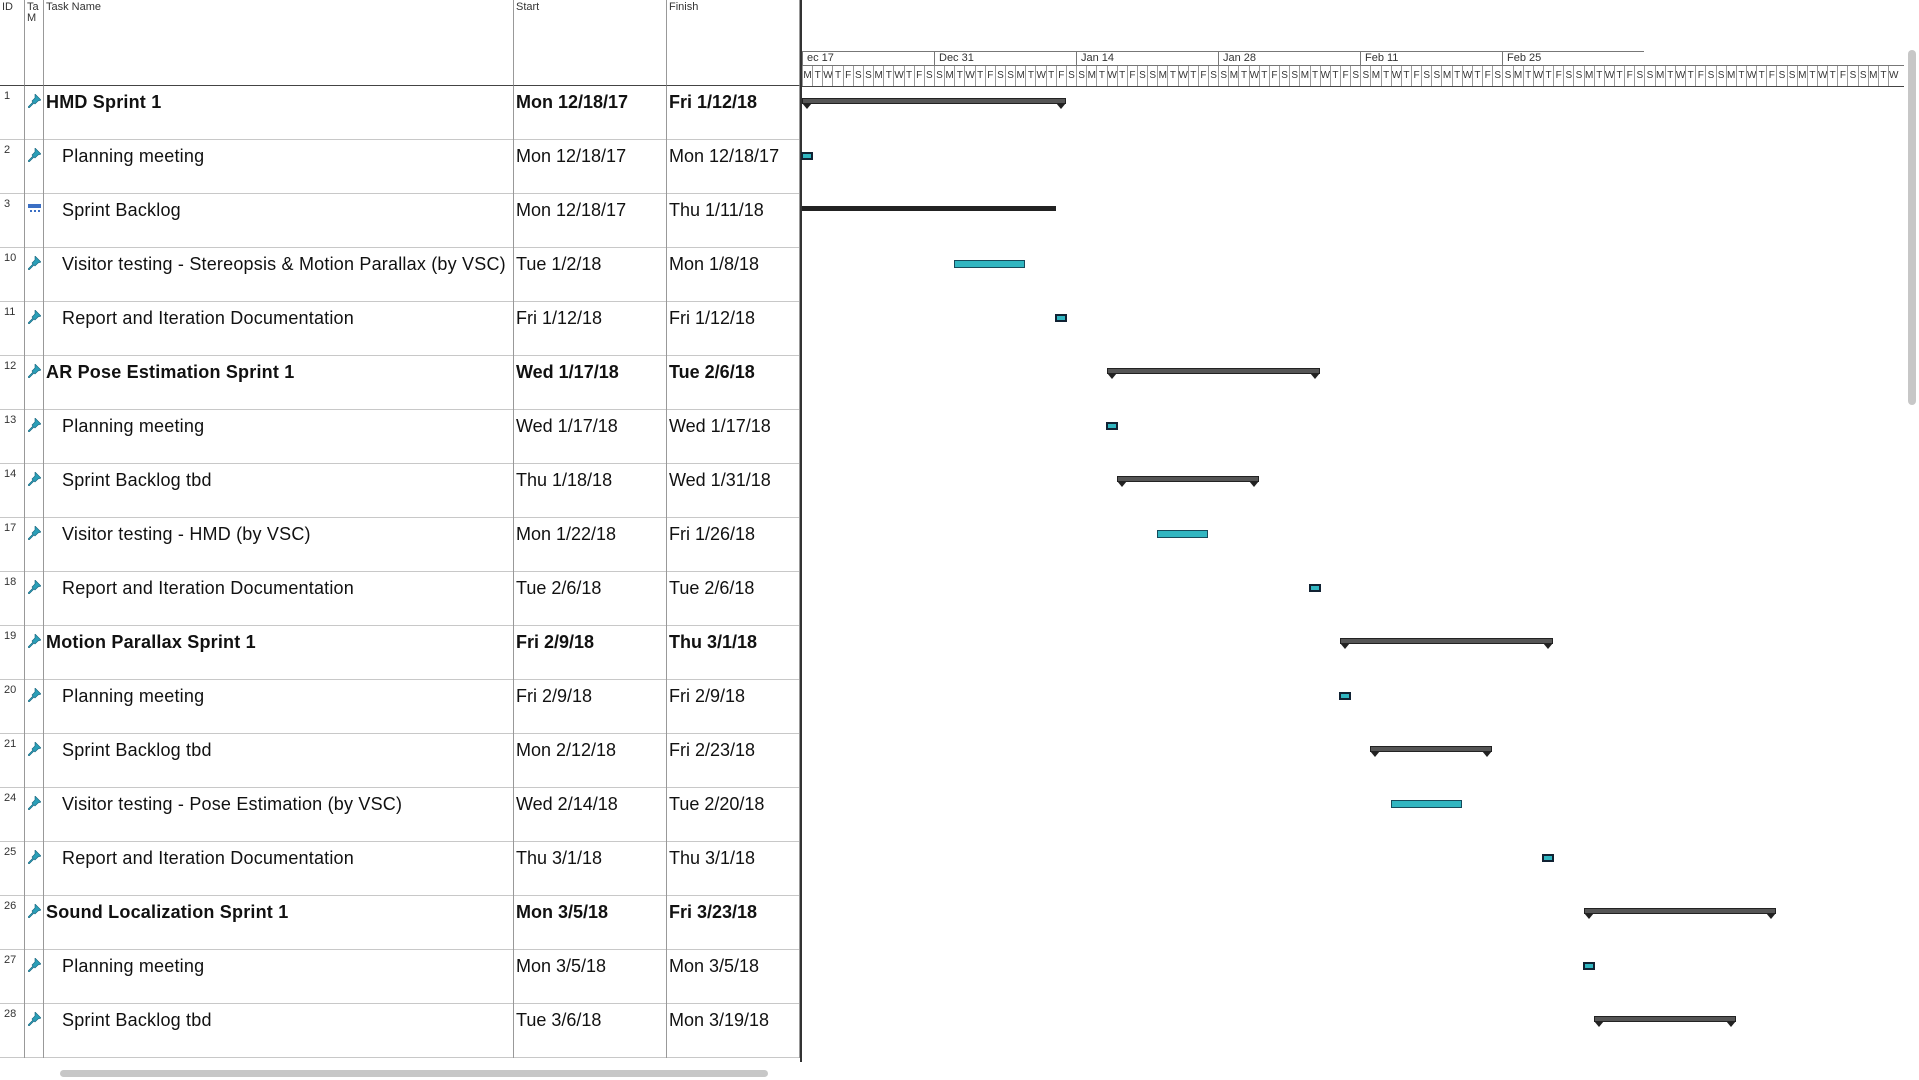  I want to click on task-start: Fri 1/12/18, so click(590, 329).